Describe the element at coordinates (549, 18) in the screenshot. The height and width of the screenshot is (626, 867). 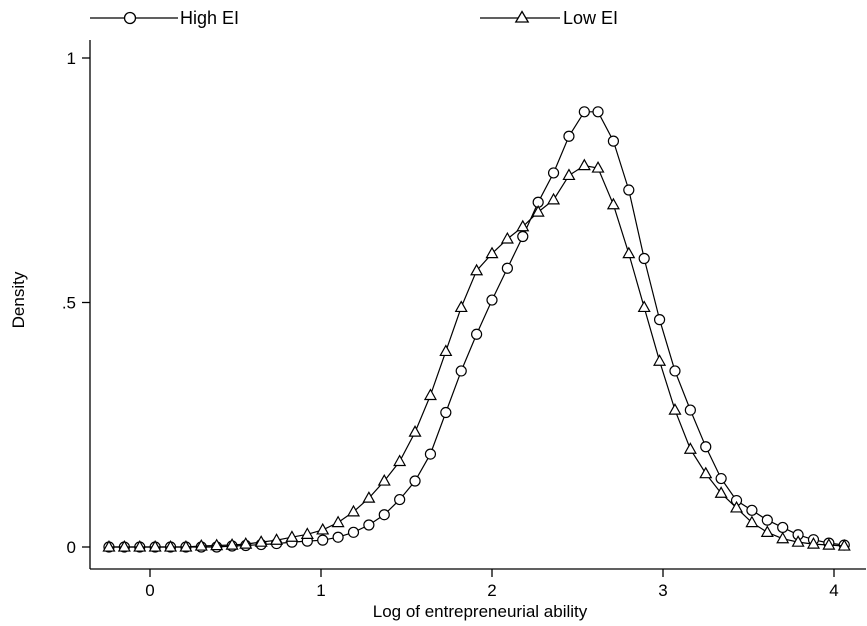
I see `legend-item-low-ei: Low EI` at that location.